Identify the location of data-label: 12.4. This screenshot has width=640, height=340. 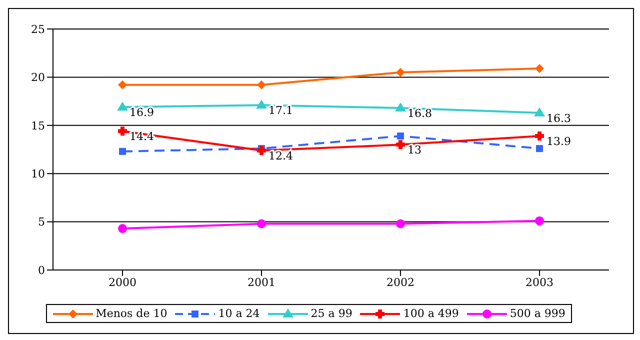
(280, 155).